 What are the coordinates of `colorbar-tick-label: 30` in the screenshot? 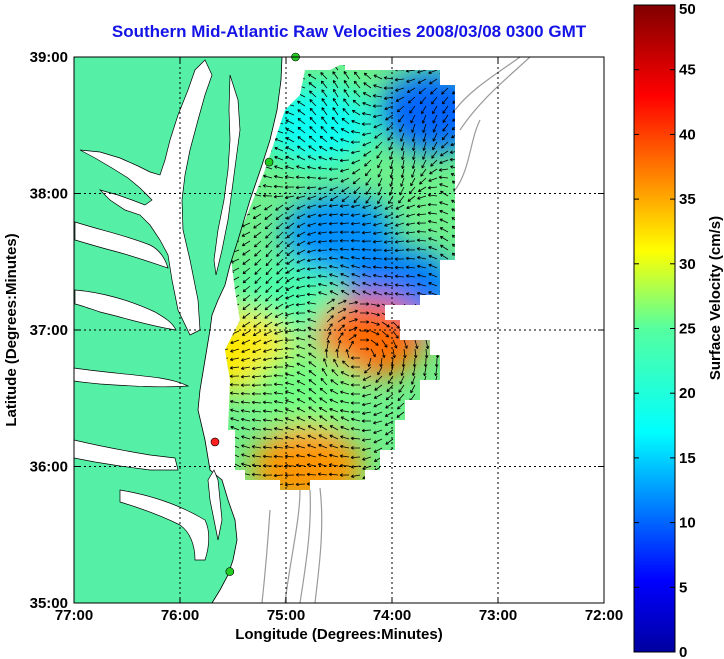 It's located at (687, 264).